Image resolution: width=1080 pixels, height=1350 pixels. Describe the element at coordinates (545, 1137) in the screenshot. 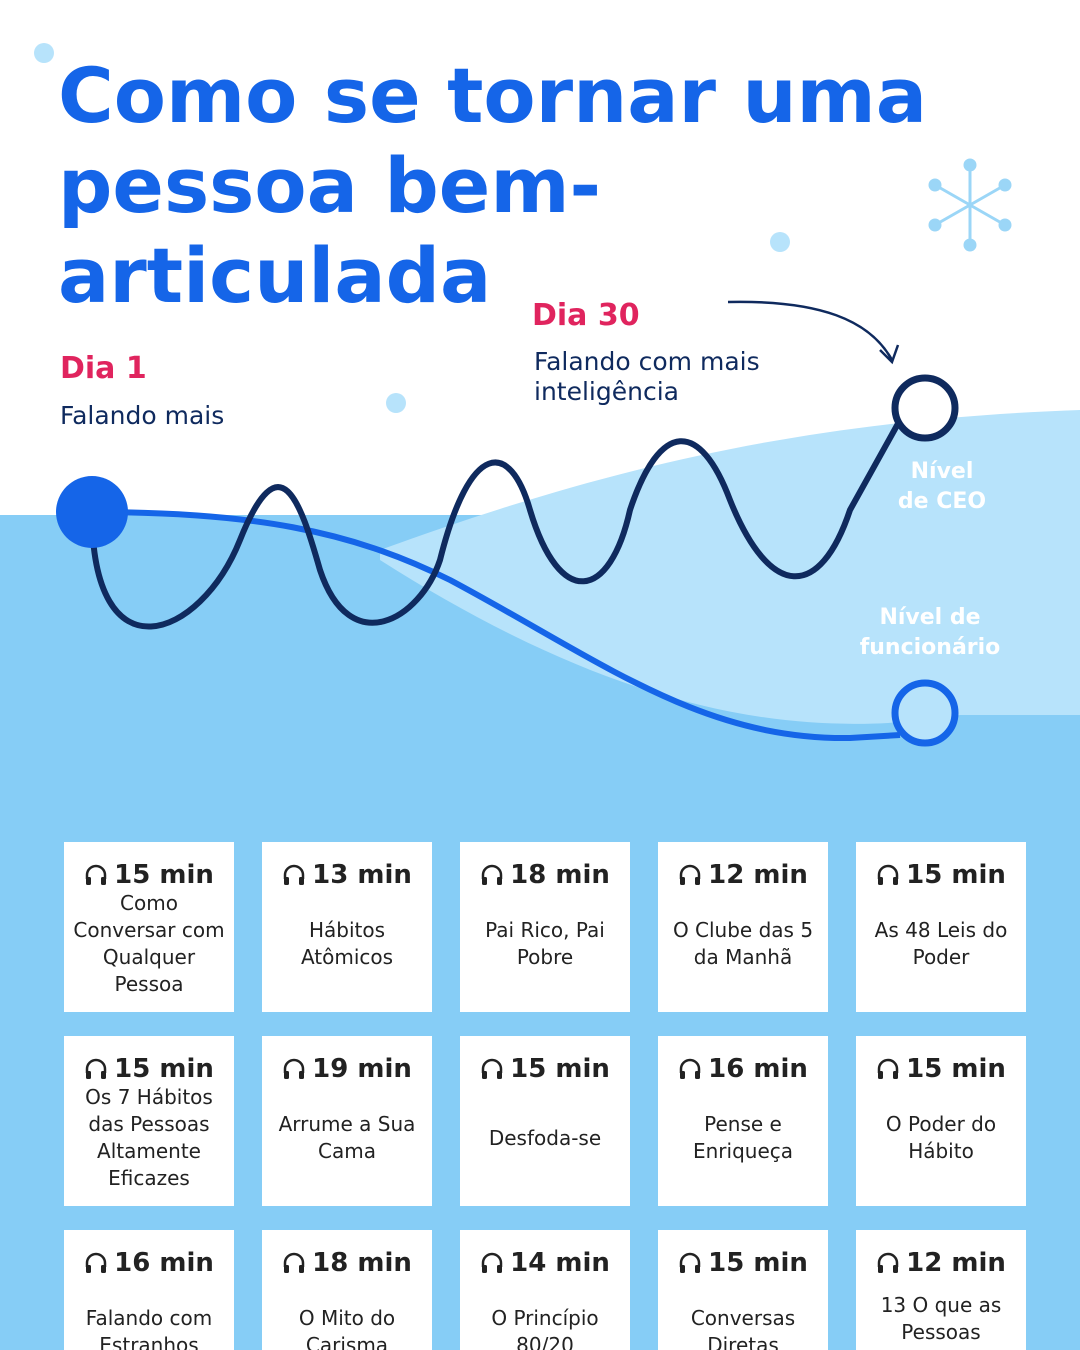

I see `book-title: Desfoda-se` at that location.